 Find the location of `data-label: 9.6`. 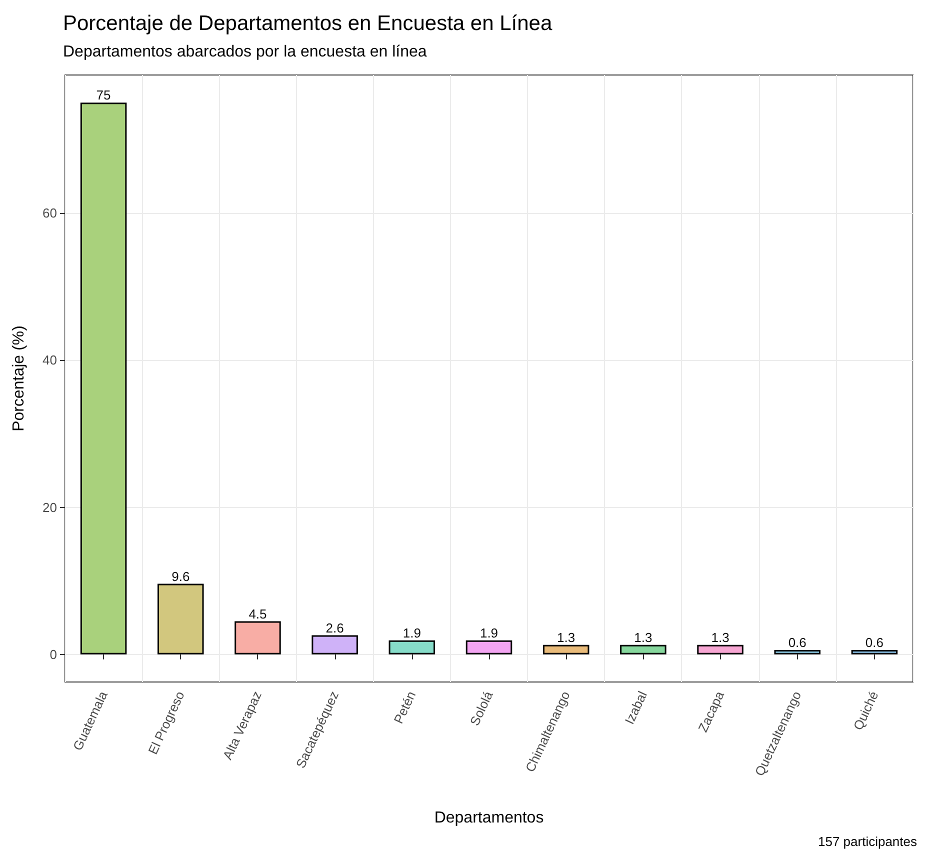

data-label: 9.6 is located at coordinates (181, 576).